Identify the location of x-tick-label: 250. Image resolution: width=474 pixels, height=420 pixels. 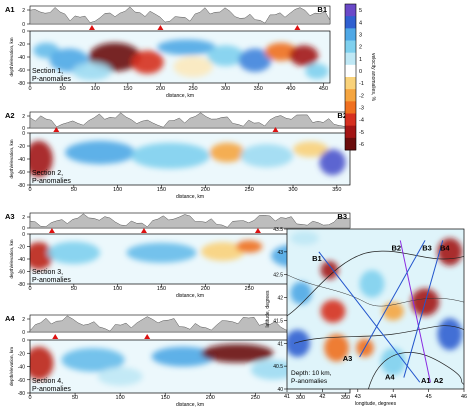
(249, 190).